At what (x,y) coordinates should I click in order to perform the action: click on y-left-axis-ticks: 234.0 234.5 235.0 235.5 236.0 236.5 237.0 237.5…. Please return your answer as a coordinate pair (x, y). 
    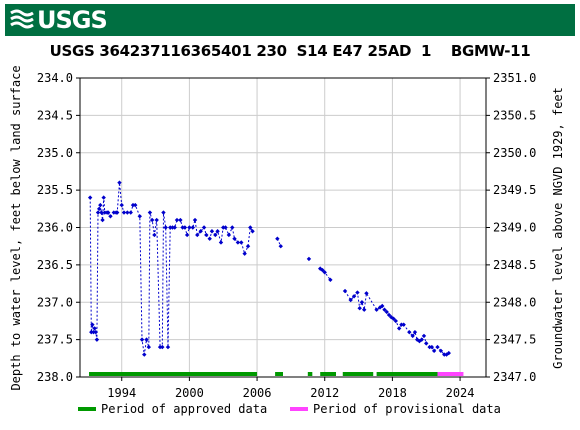
    Looking at the image, I should click on (58, 227).